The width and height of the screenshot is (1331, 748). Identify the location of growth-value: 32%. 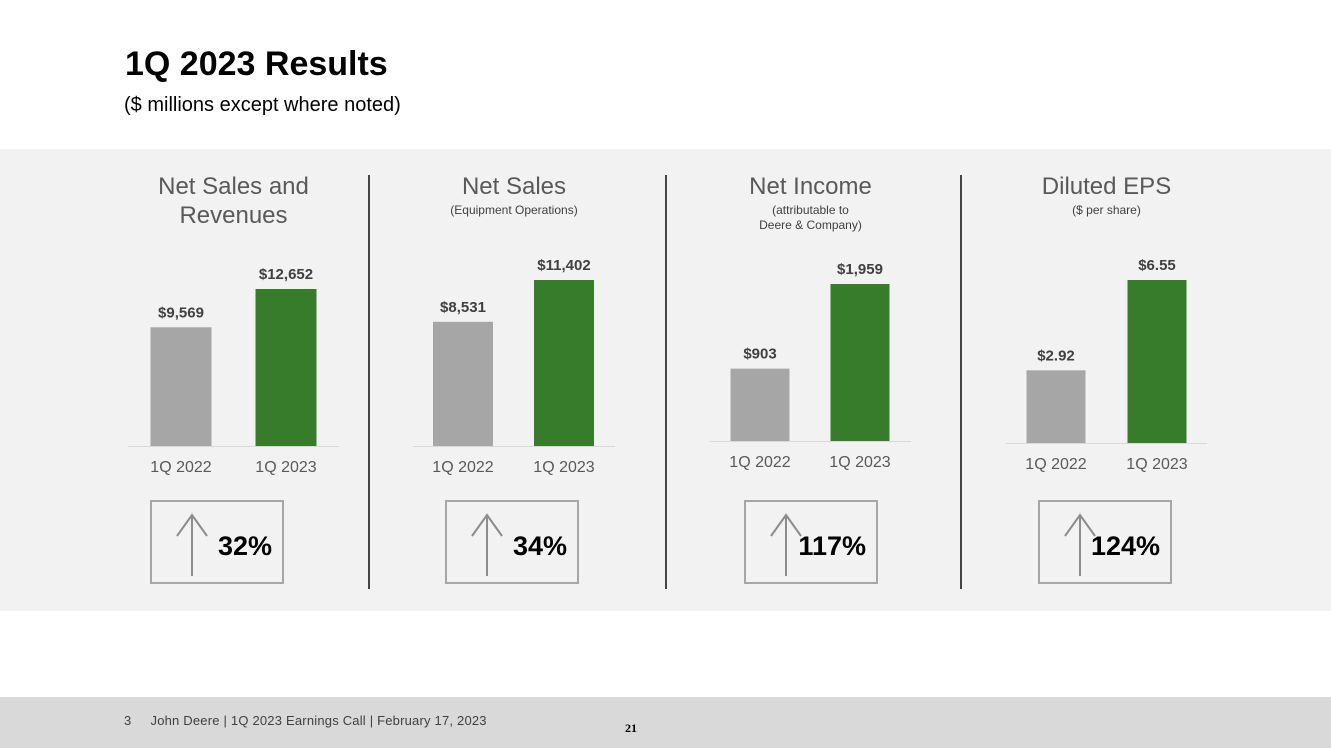
(244, 546).